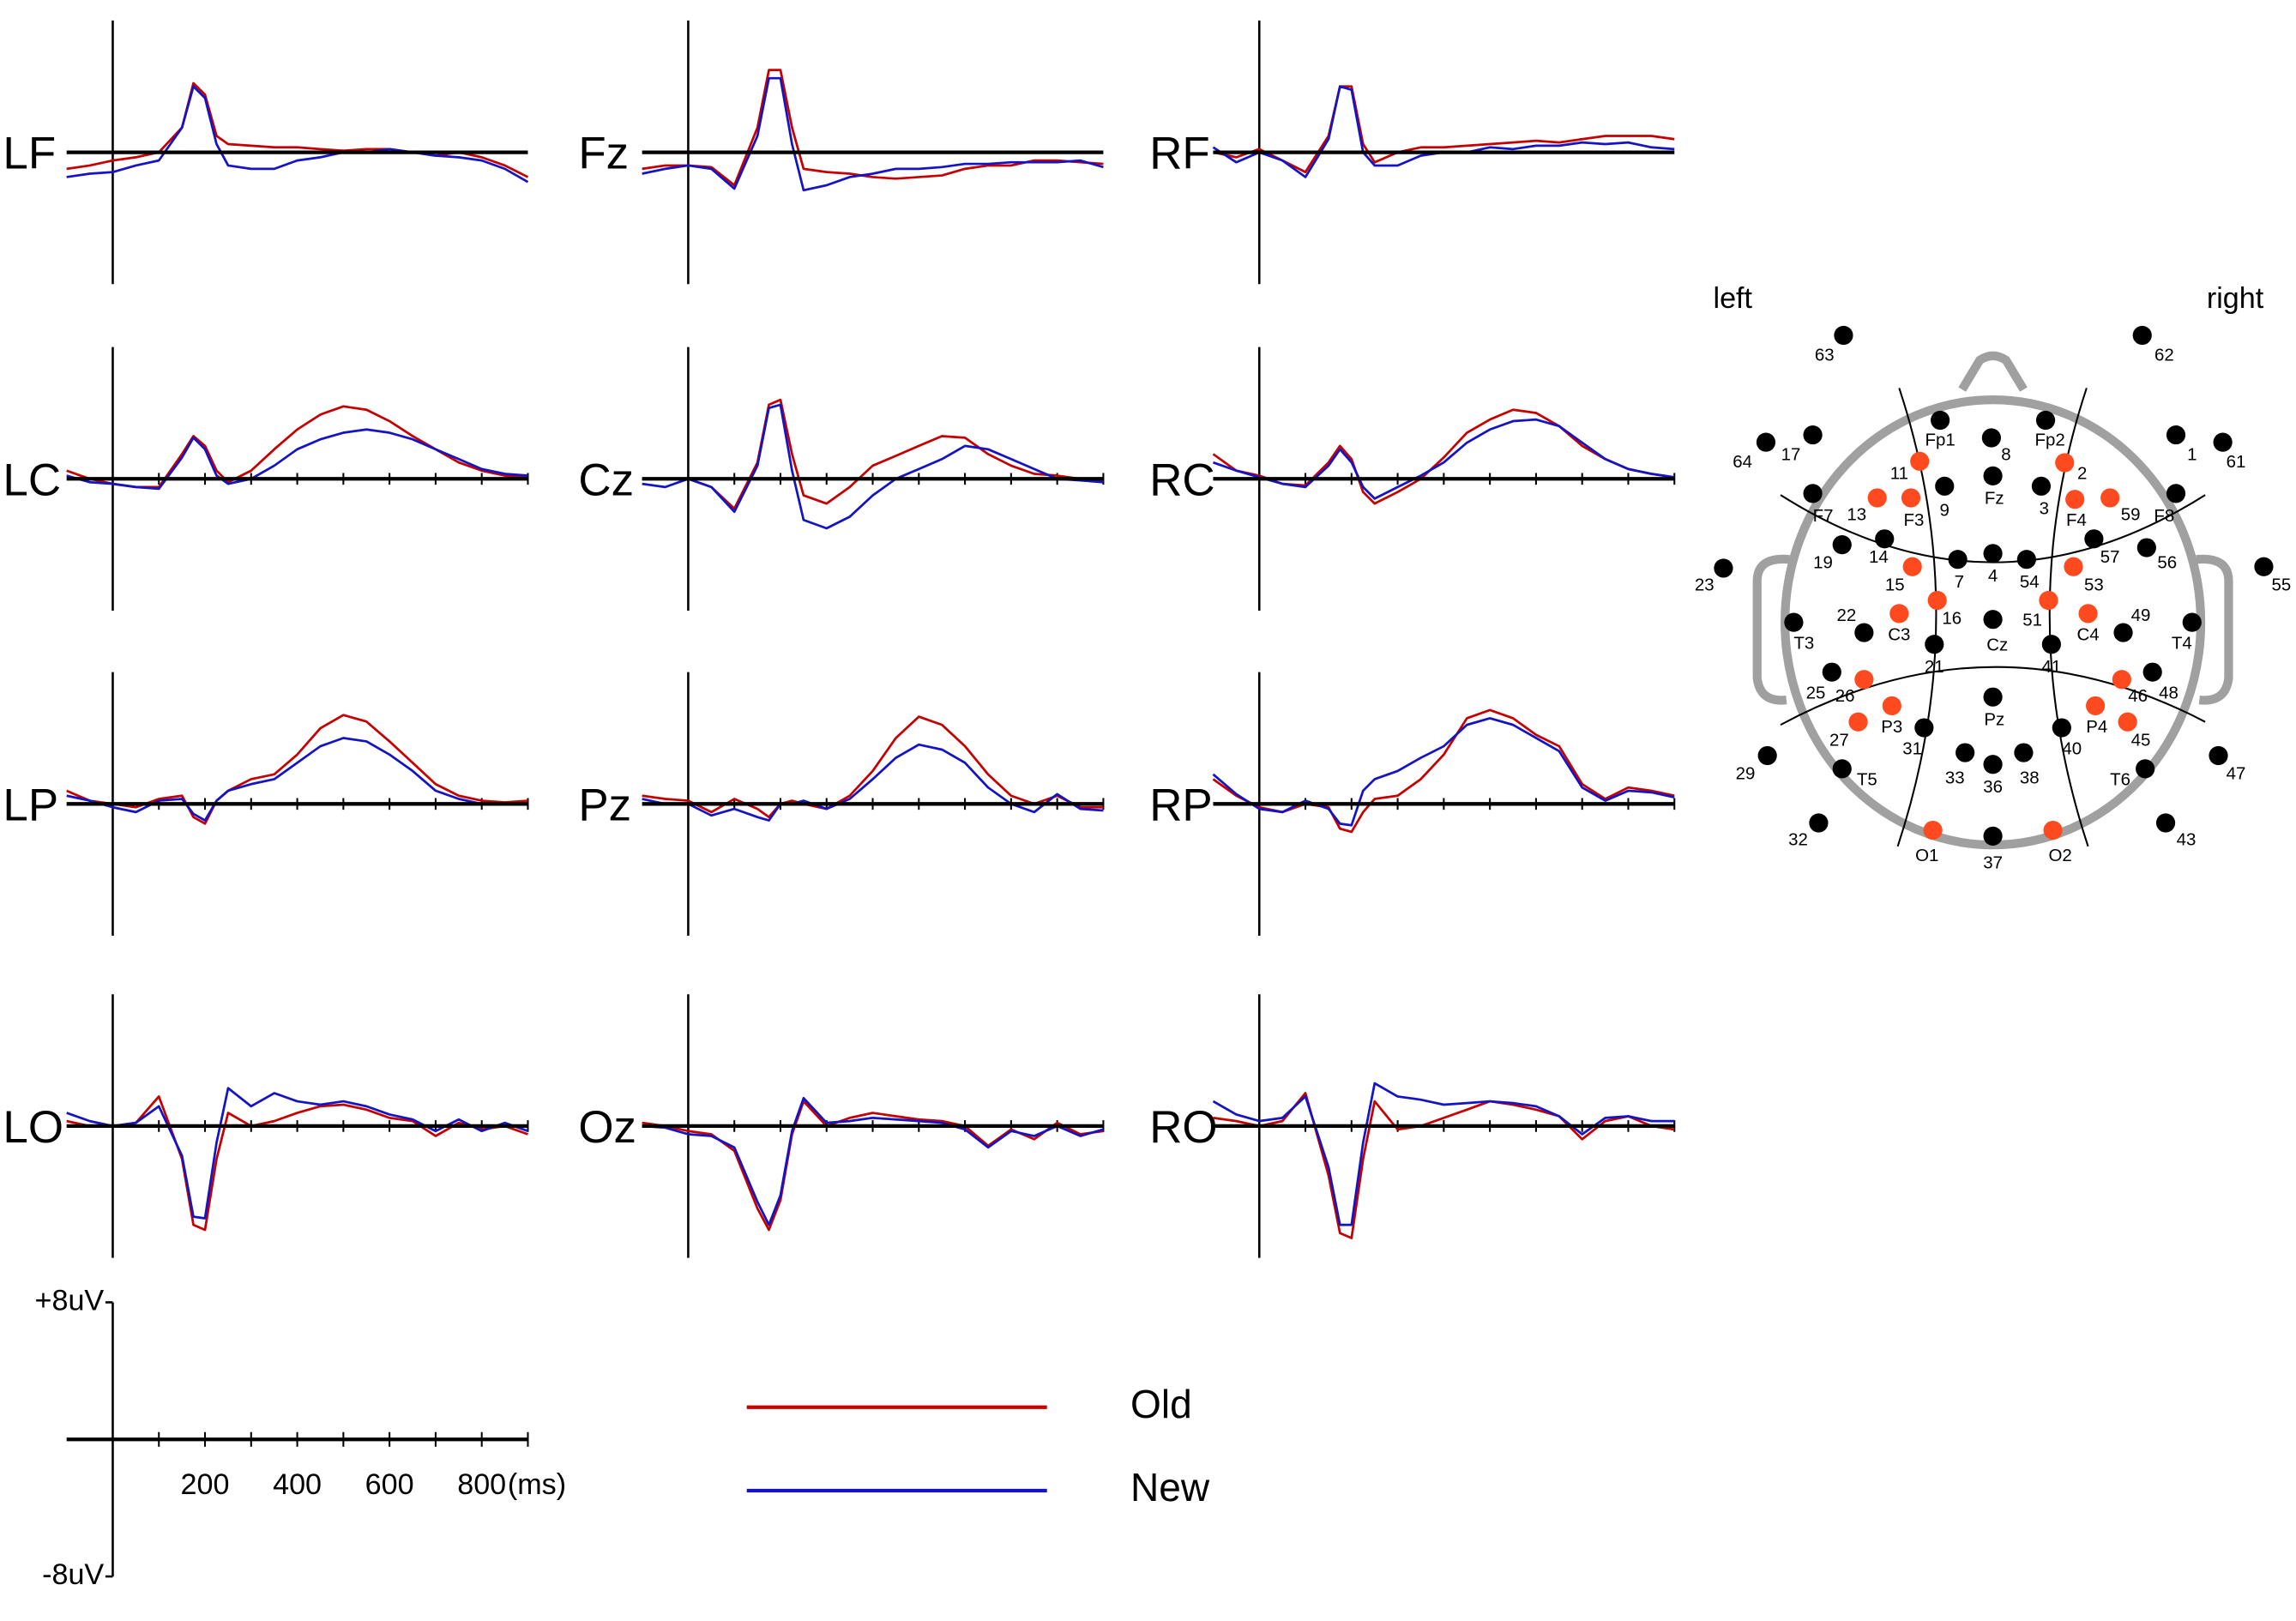 The image size is (2296, 1621). Describe the element at coordinates (2032, 620) in the screenshot. I see `electrode-label: 51` at that location.